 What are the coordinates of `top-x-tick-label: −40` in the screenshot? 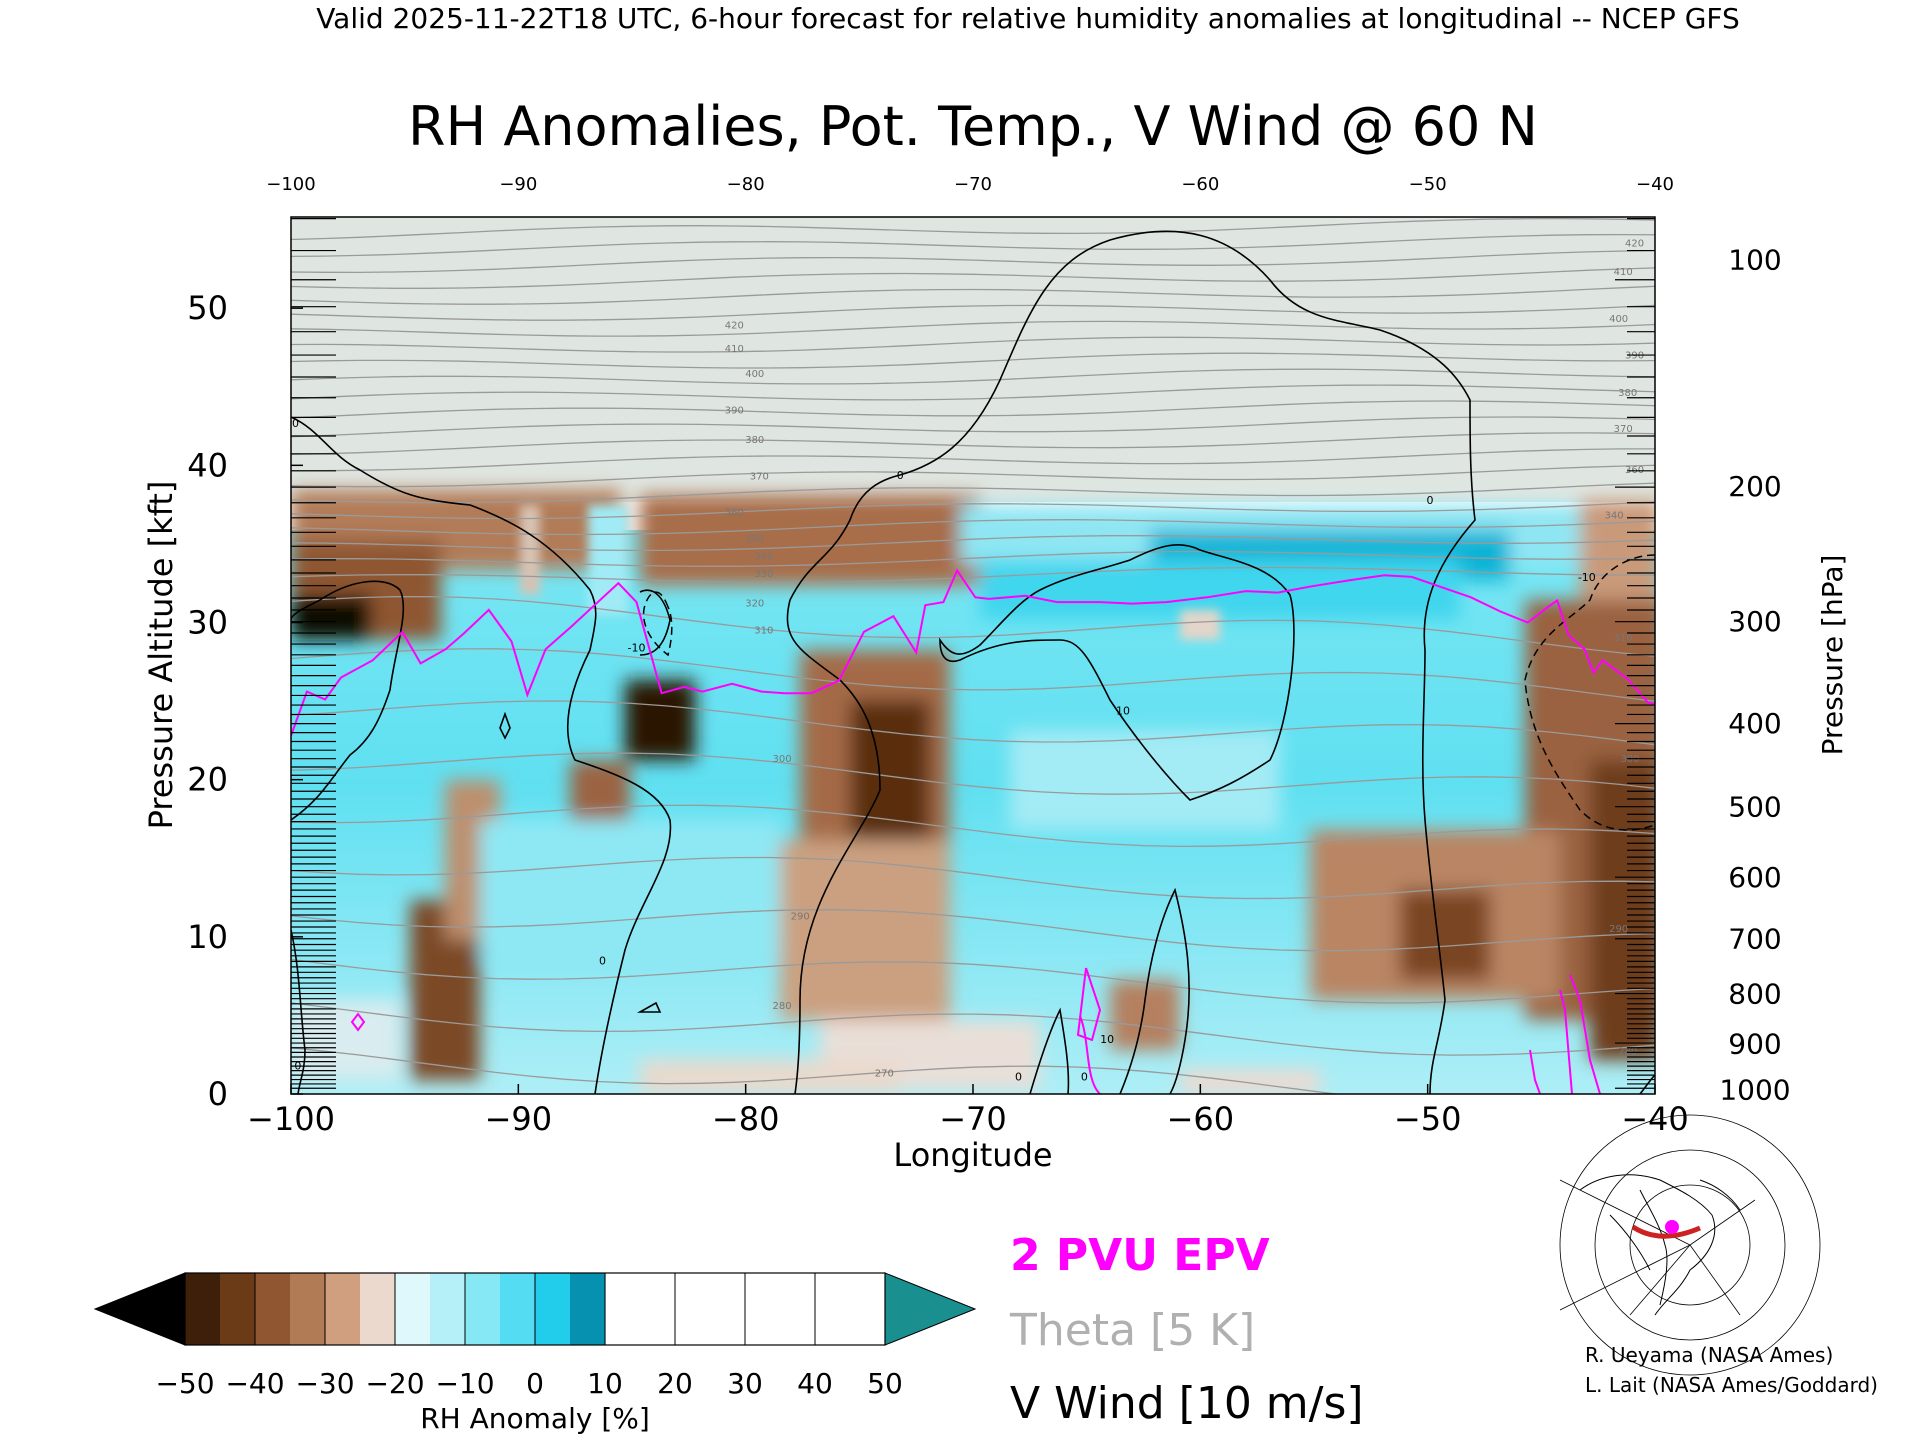 It's located at (1655, 184).